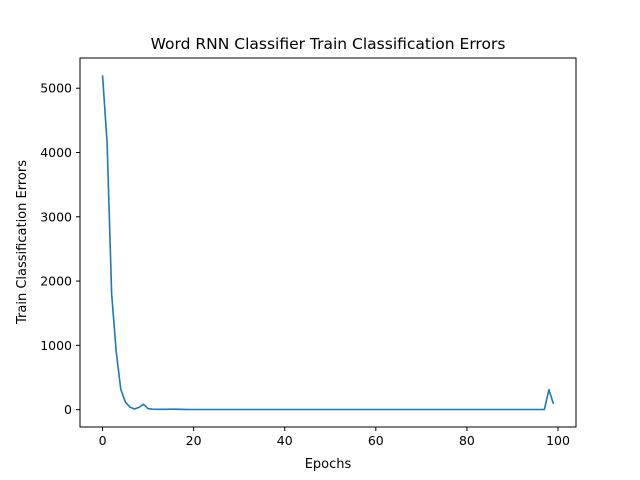 This screenshot has height=480, width=640. Describe the element at coordinates (68, 409) in the screenshot. I see `y-tick-label-0: 0` at that location.